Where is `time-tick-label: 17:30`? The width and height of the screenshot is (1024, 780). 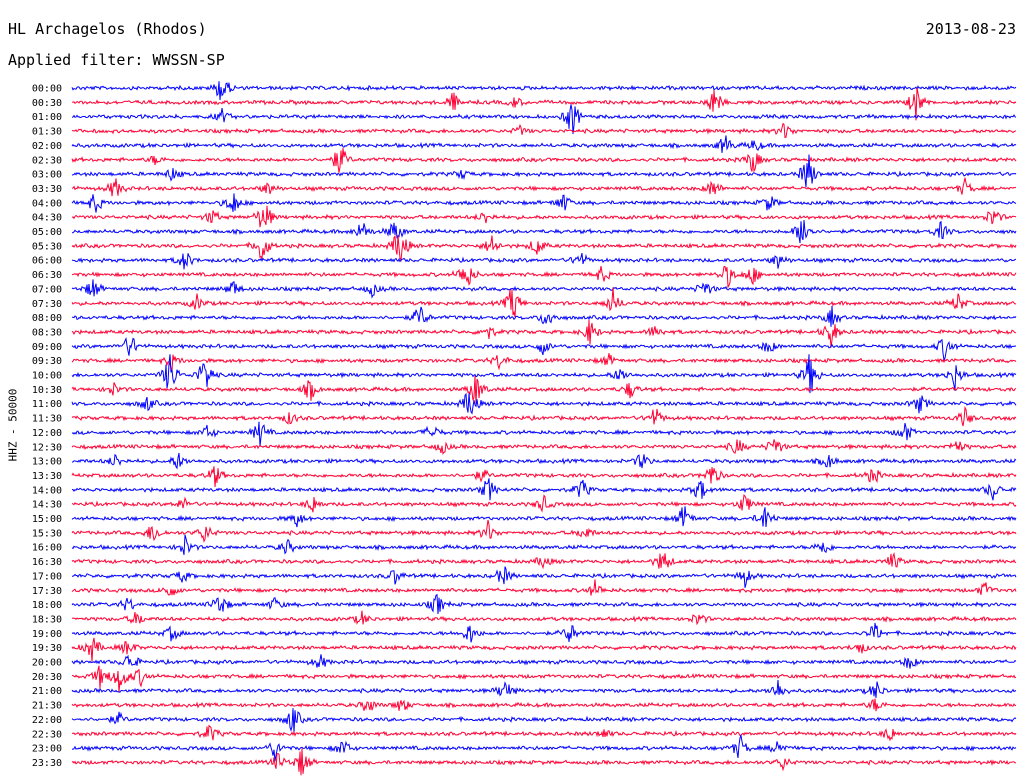
time-tick-label: 17:30 is located at coordinates (47, 591).